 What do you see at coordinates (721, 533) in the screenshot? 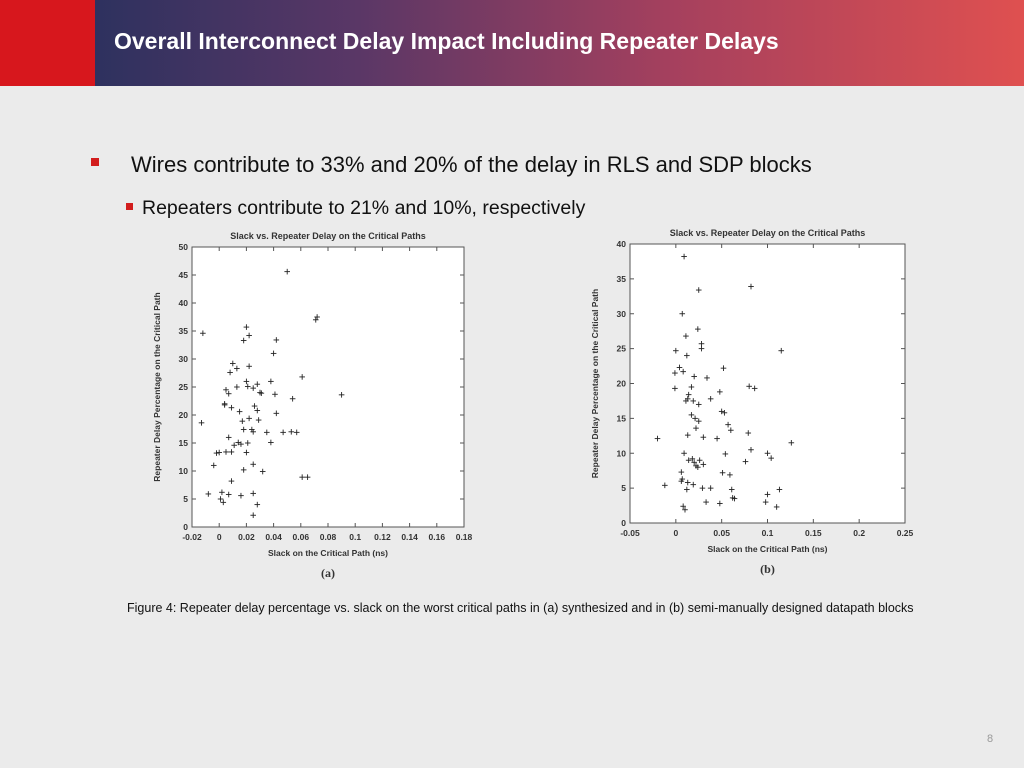
I see `x-tick-label: 0.05` at bounding box center [721, 533].